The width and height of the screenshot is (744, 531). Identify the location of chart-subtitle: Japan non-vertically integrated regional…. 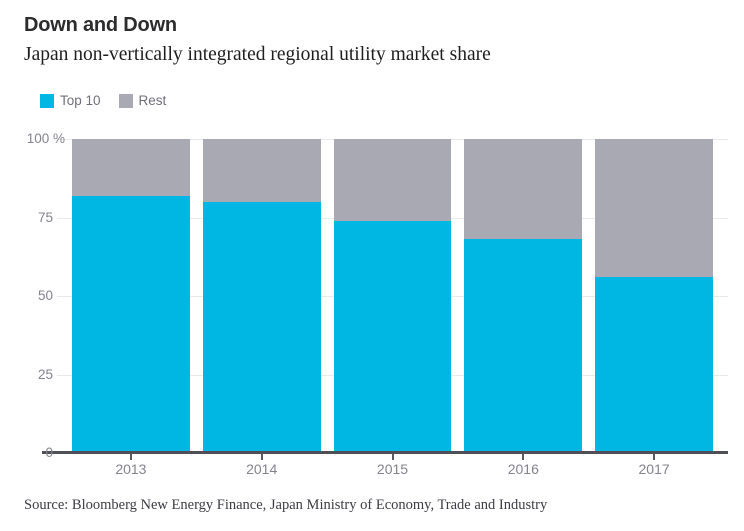
(257, 54).